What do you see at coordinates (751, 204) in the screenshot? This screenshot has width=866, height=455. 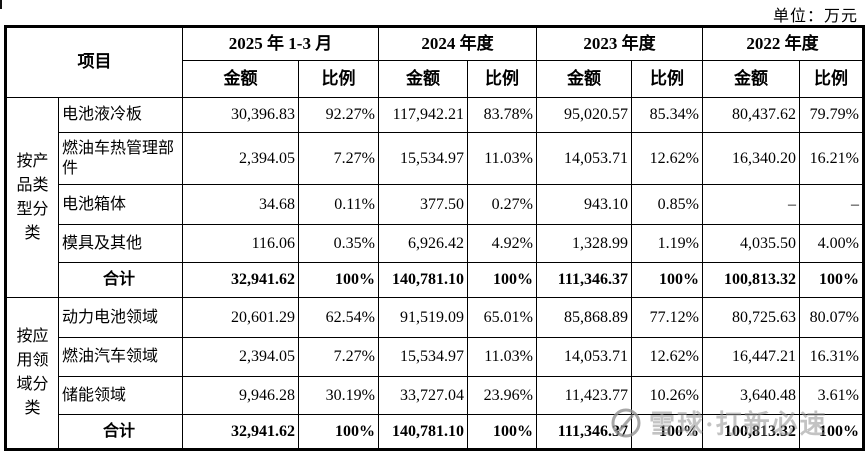 I see `amount-cell: –` at bounding box center [751, 204].